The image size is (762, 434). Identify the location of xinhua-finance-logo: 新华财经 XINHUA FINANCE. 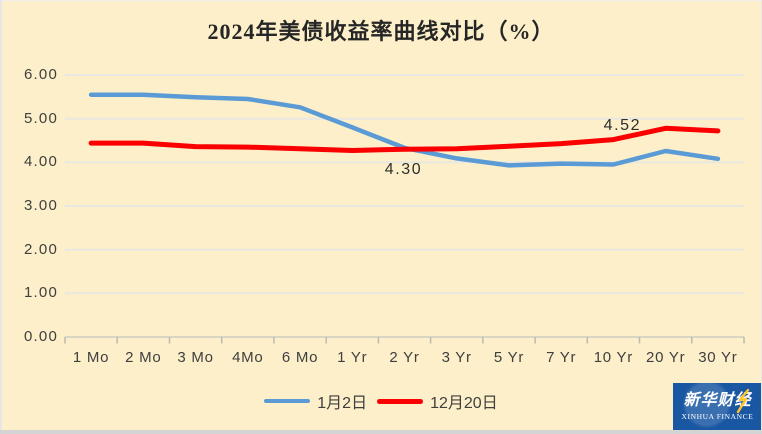
(717, 406).